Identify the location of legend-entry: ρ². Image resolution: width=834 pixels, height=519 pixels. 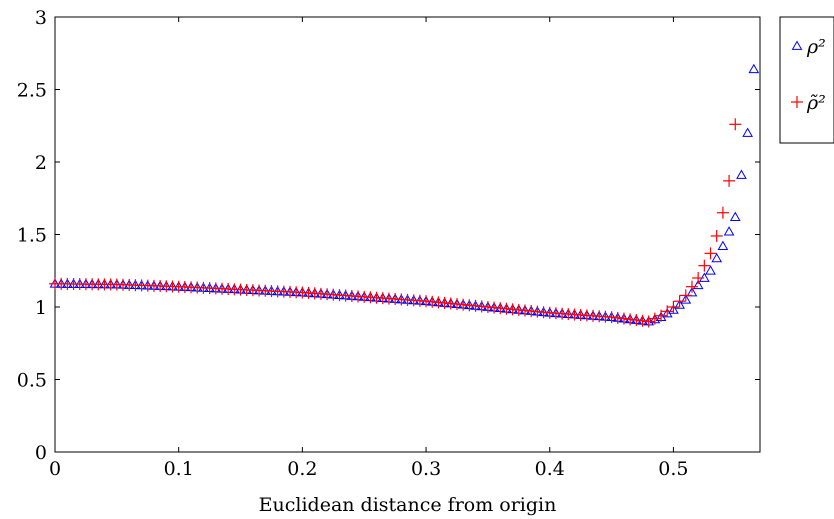
(808, 47).